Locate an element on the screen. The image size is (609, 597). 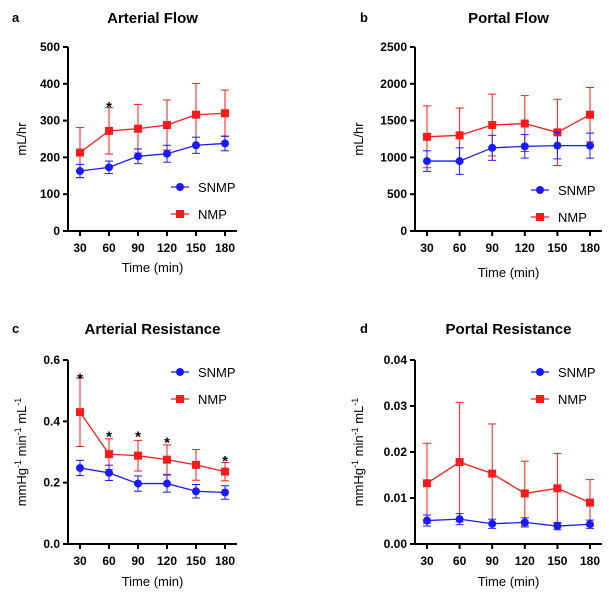
y-tick-label: 0.03 is located at coordinates (396, 406).